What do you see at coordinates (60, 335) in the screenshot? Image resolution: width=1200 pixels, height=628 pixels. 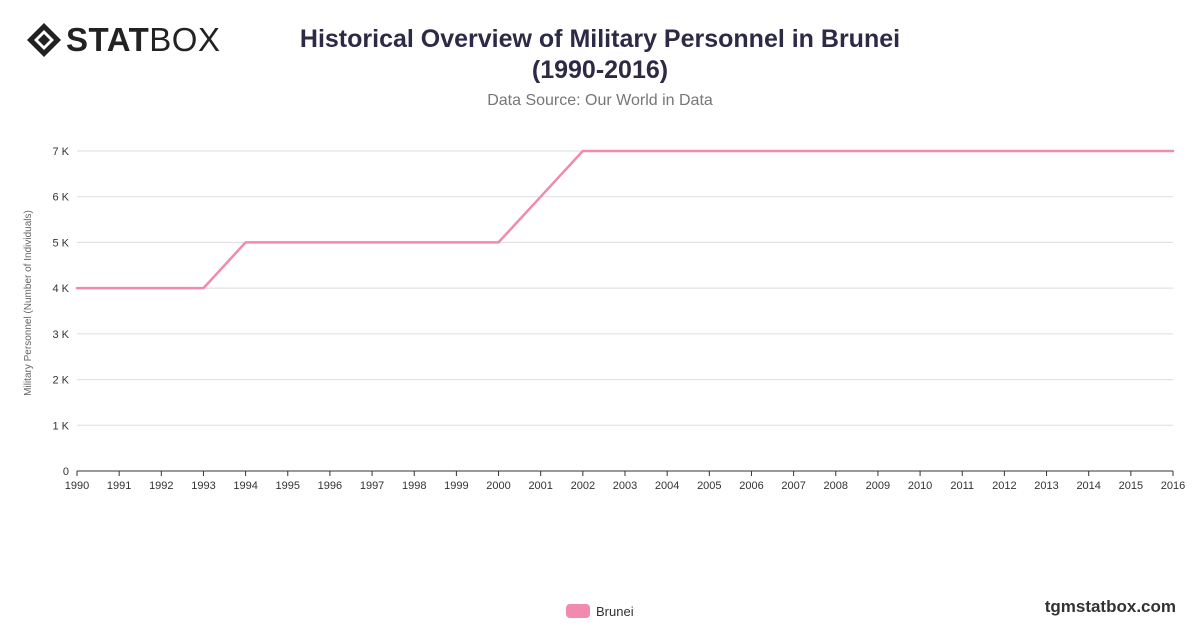 I see `y-tick-label-3000: 3 K` at bounding box center [60, 335].